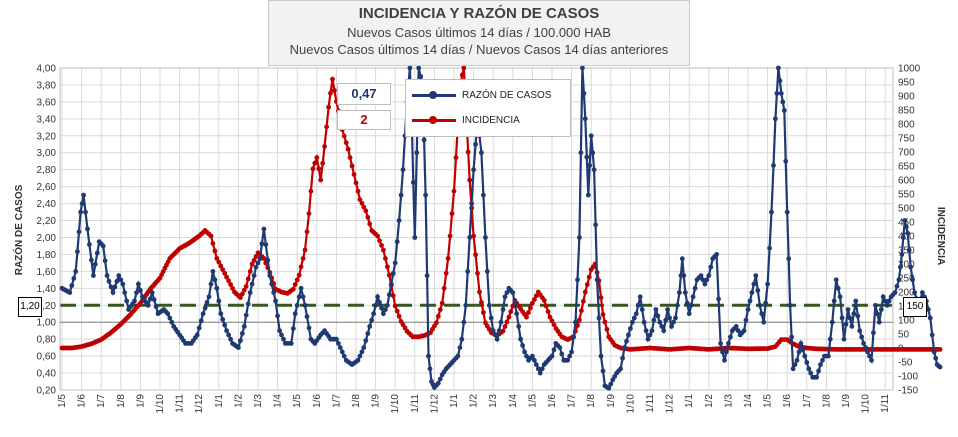 The image size is (958, 437). What do you see at coordinates (238, 401) in the screenshot?
I see `x-tick-label: 1/2` at bounding box center [238, 401].